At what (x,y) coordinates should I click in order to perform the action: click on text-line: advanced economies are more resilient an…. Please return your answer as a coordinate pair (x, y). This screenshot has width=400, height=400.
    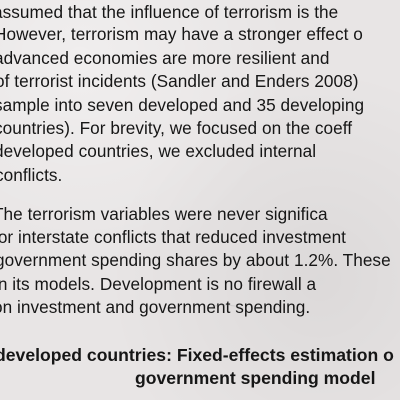
    Looking at the image, I should click on (165, 58).